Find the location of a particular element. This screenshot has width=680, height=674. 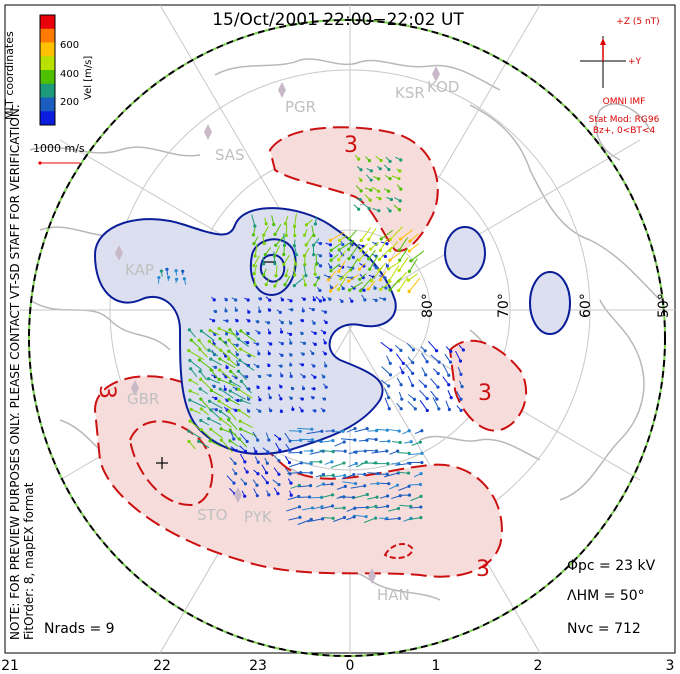

imf-vector-head is located at coordinates (603, 41).